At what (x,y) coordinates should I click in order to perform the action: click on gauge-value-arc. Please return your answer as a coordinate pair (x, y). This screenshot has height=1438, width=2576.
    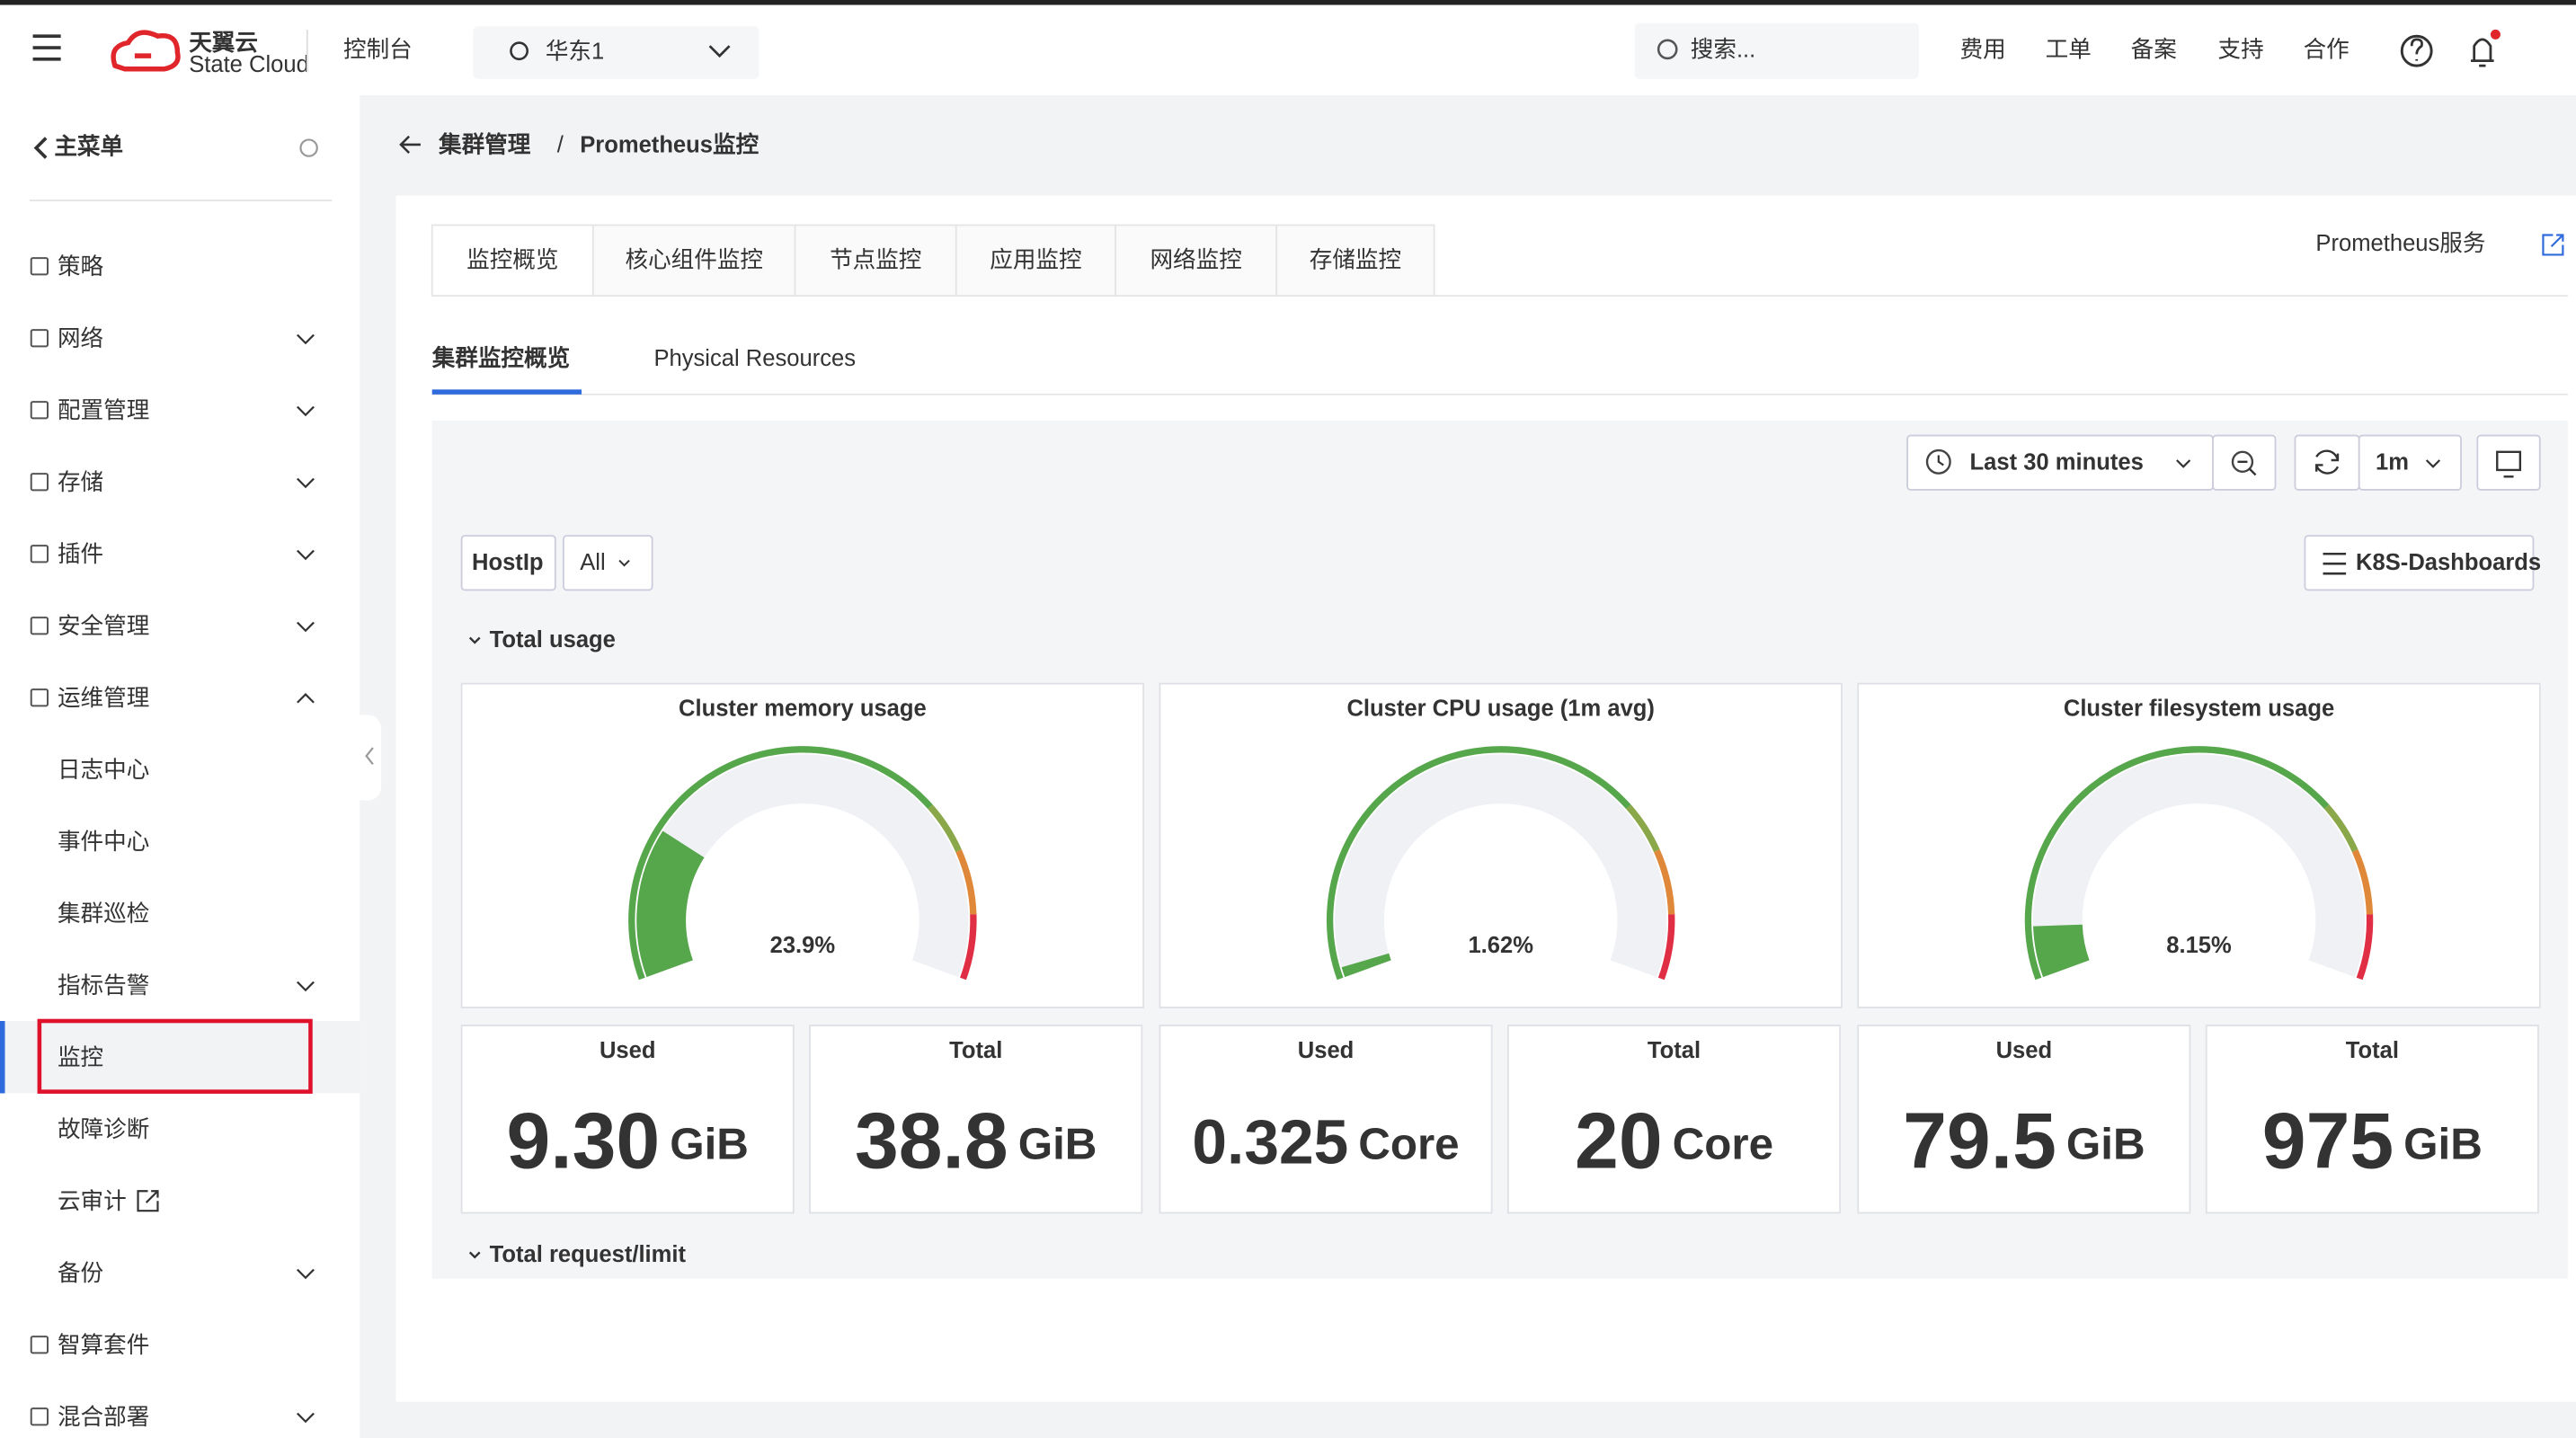
    Looking at the image, I should click on (1366, 966).